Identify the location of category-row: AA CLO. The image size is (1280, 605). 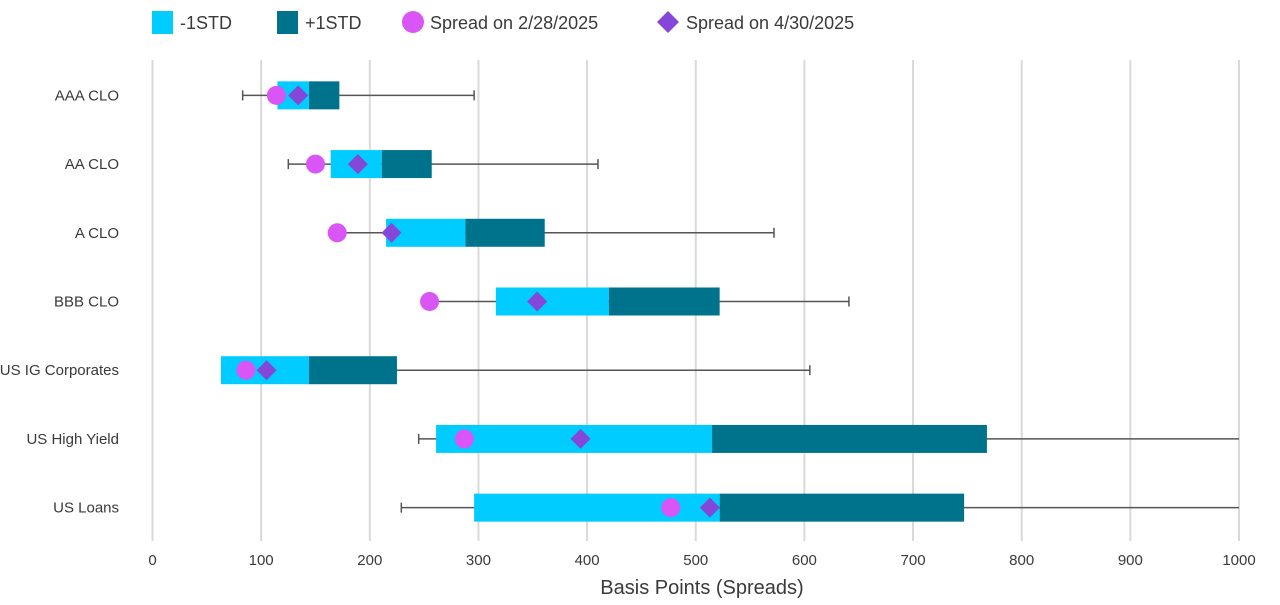
(332, 164).